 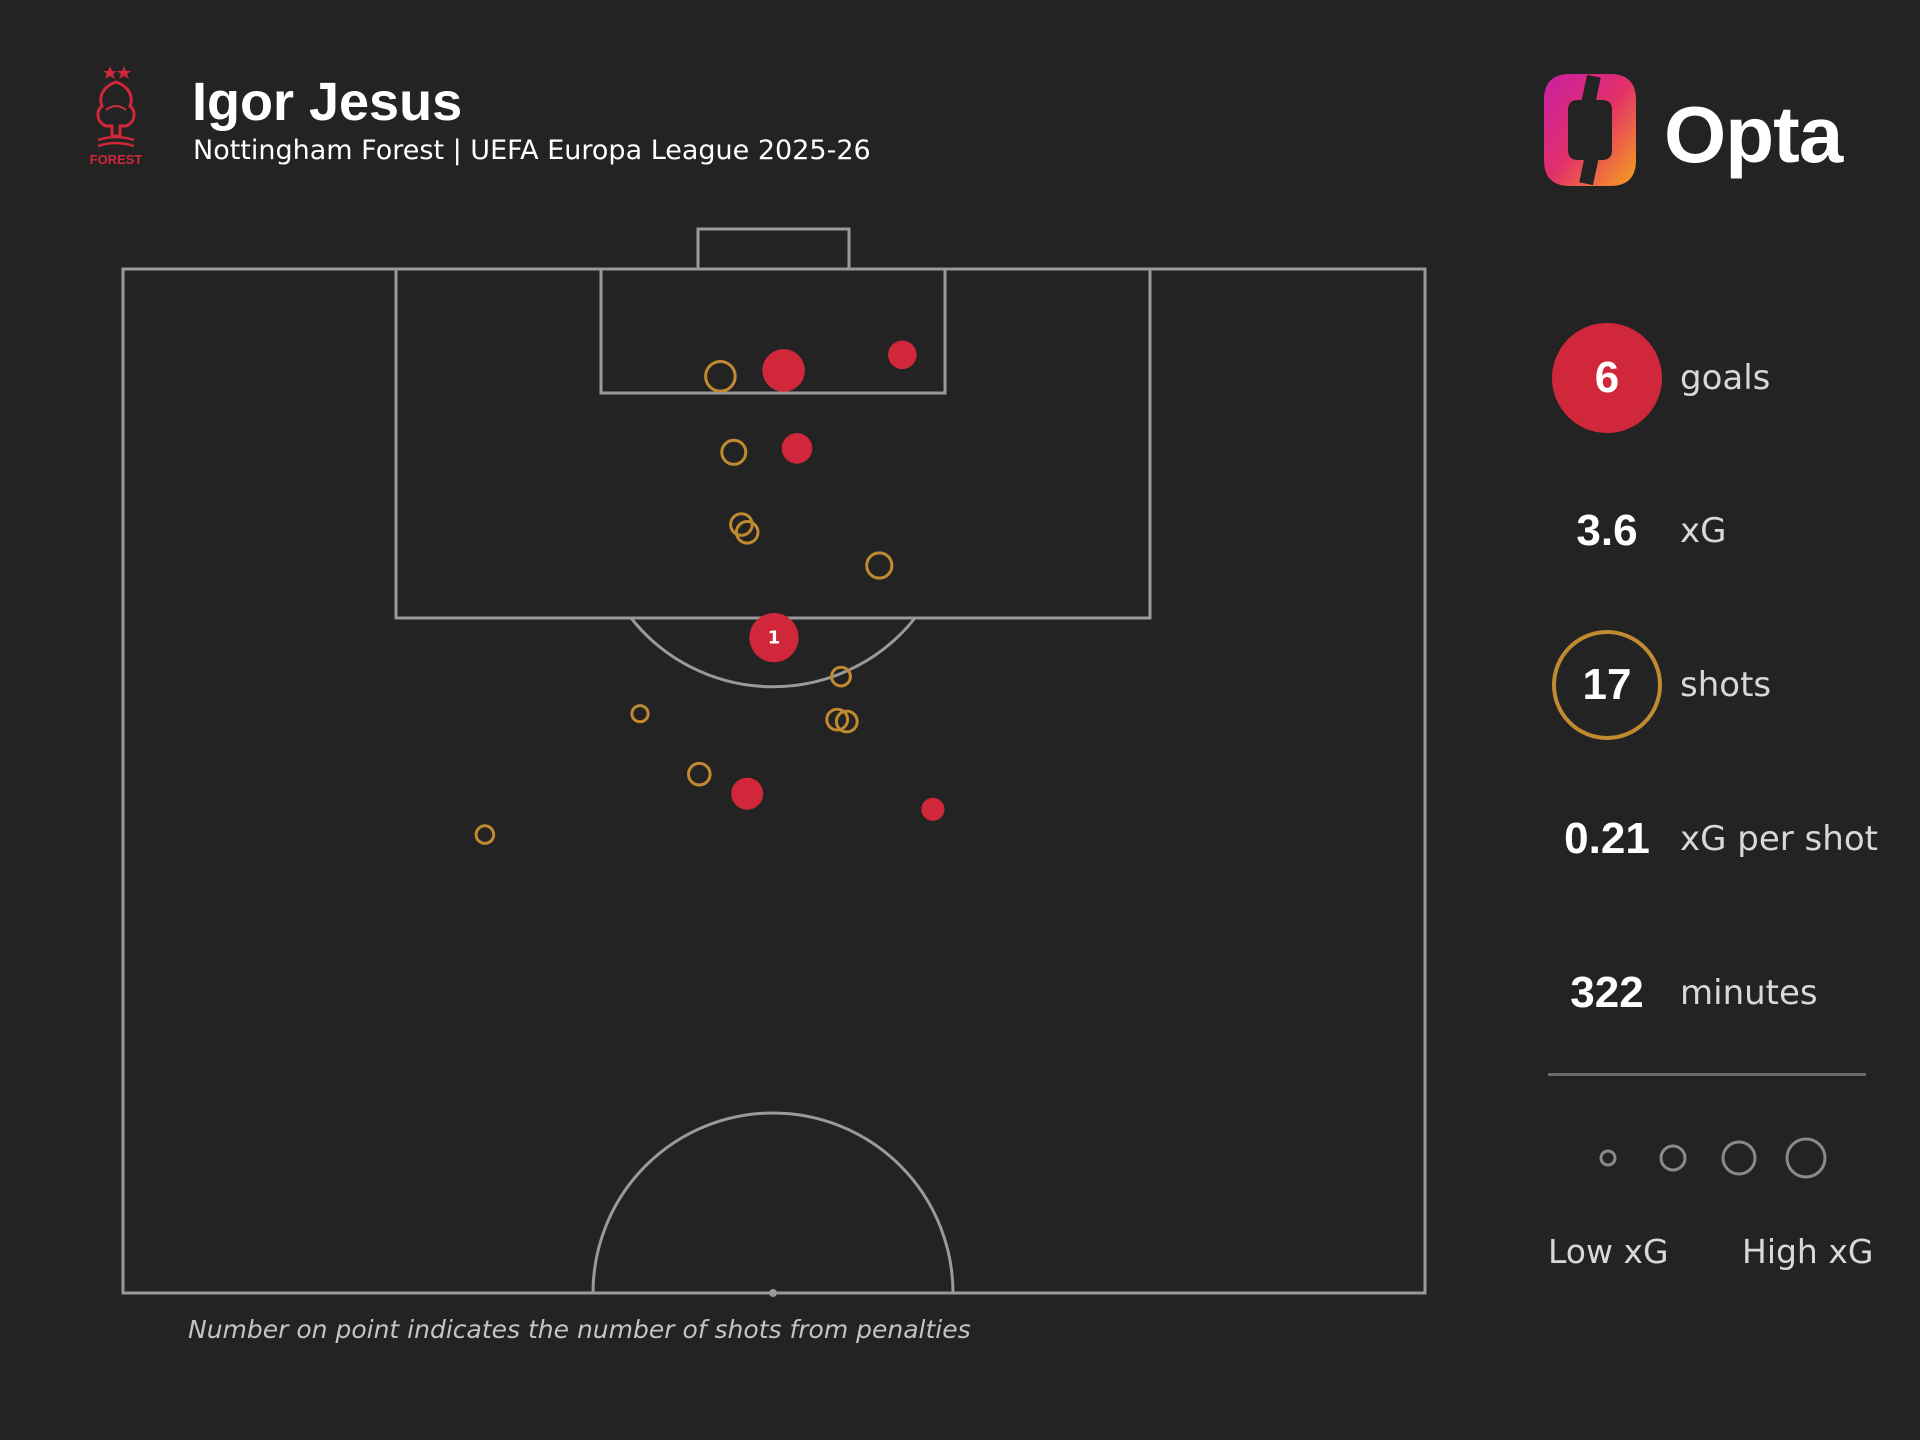 I want to click on opta-logo-icon, so click(x=1590, y=130).